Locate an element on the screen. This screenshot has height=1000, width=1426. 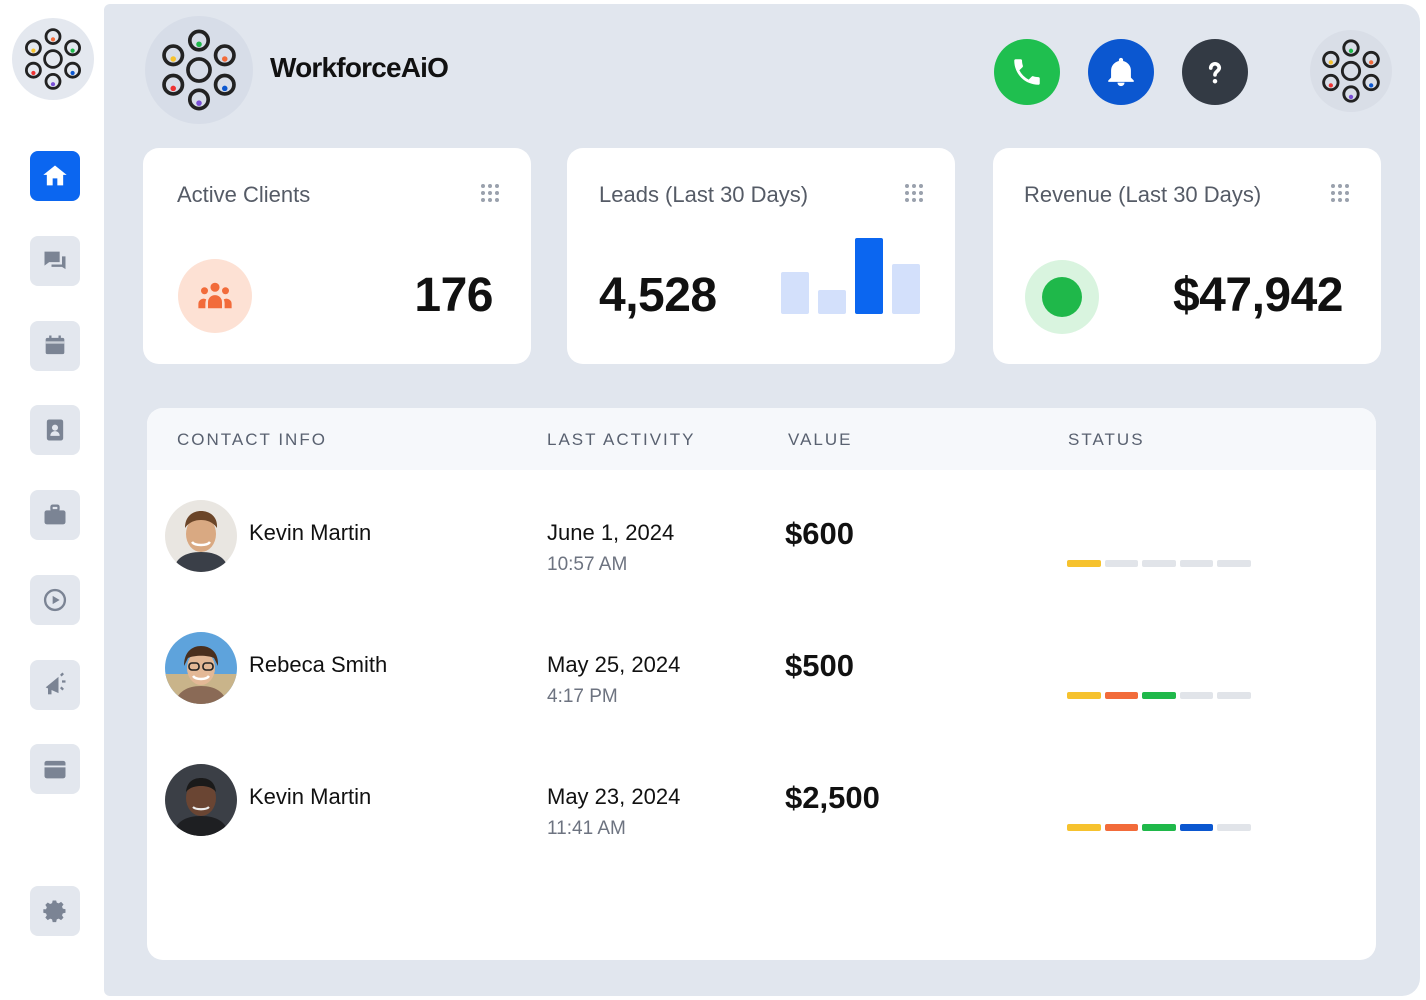
sidebar-item-settings is located at coordinates (55, 911).